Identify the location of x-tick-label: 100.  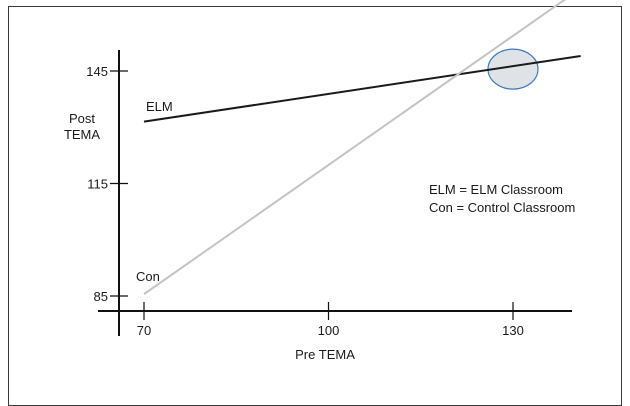
(329, 330).